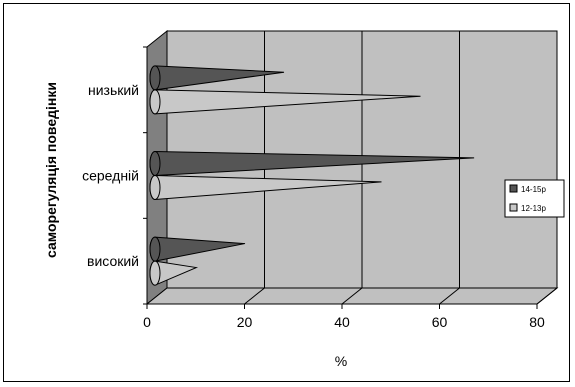  What do you see at coordinates (245, 322) in the screenshot?
I see `x-tick-label: 20` at bounding box center [245, 322].